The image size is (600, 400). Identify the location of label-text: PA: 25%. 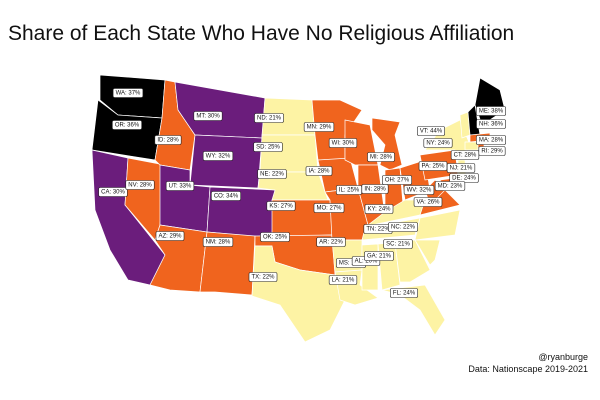
(434, 167).